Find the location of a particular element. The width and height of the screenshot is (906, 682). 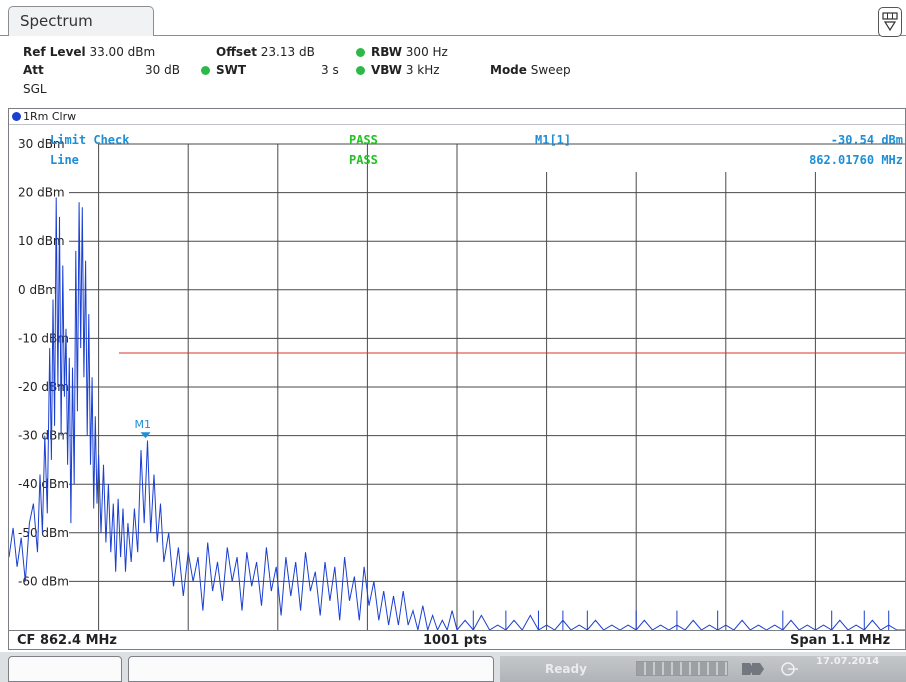

trace-1-label: 1Rm Clrw is located at coordinates (50, 116).